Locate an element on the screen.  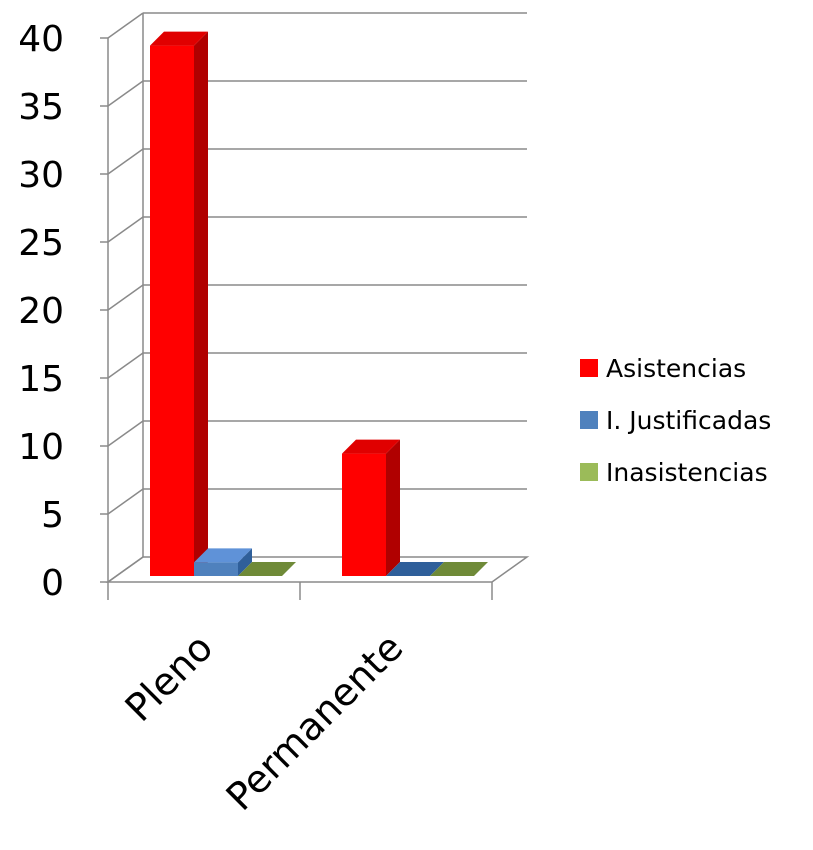
legend-label: I. Justificadas is located at coordinates (688, 420).